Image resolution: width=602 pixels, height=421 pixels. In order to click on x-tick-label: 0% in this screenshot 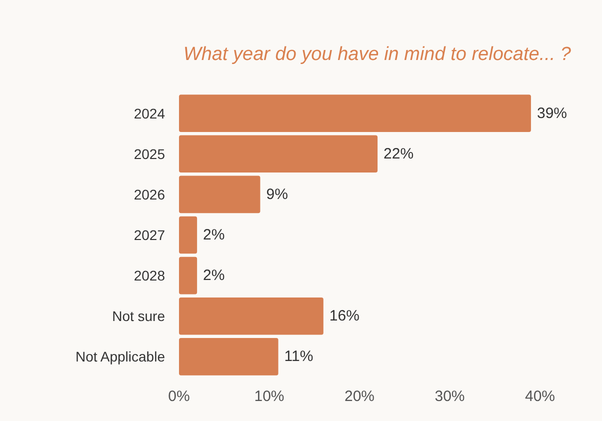, I will do `click(179, 396)`.